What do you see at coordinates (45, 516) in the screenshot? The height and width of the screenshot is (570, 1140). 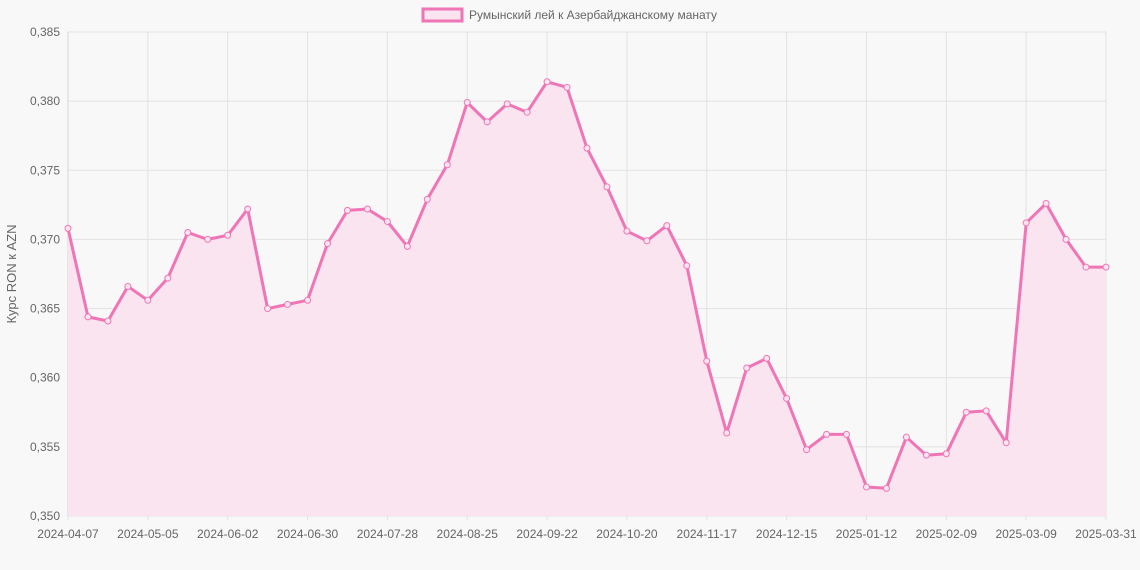 I see `y-tick-label: 0,350` at bounding box center [45, 516].